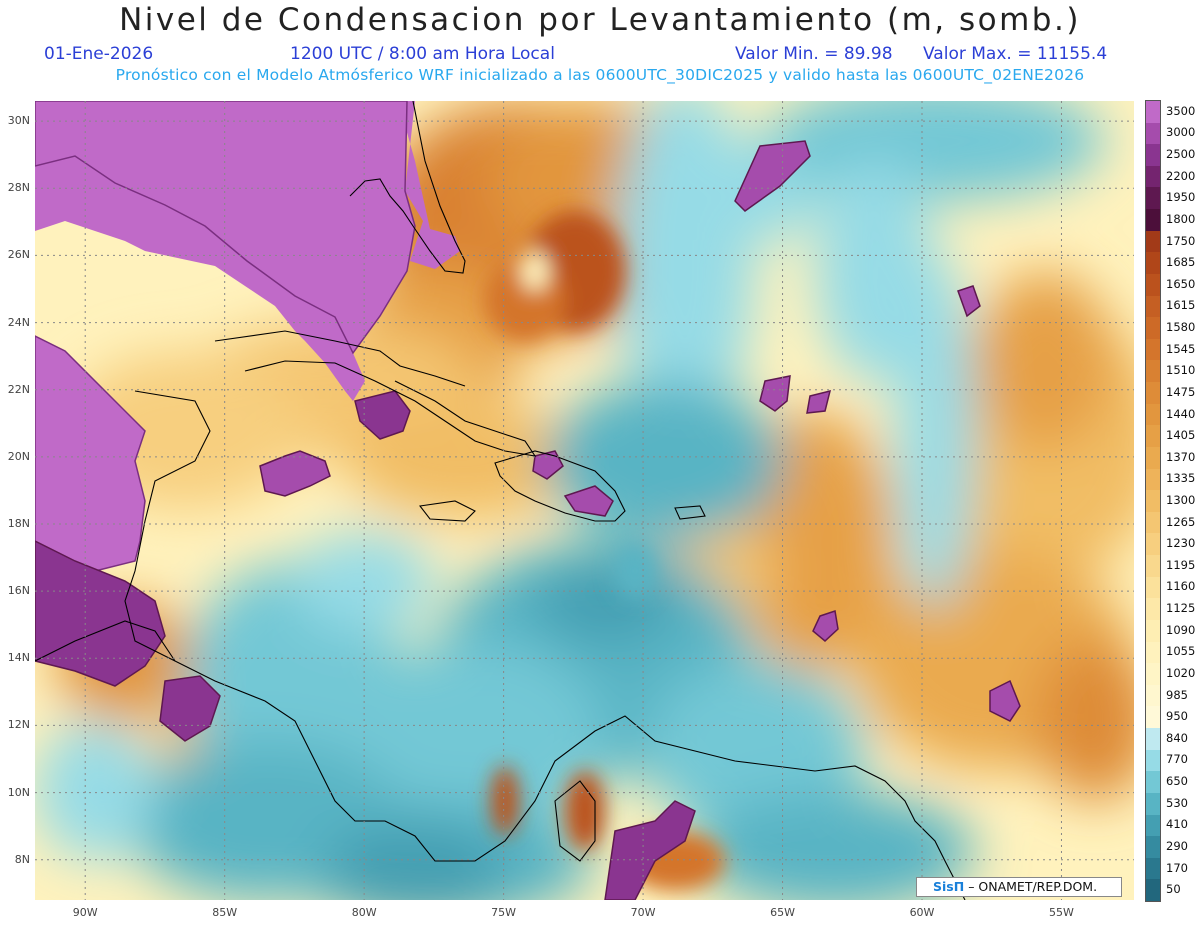  Describe the element at coordinates (1181, 651) in the screenshot. I see `colorbar-tick-label: 1055` at that location.